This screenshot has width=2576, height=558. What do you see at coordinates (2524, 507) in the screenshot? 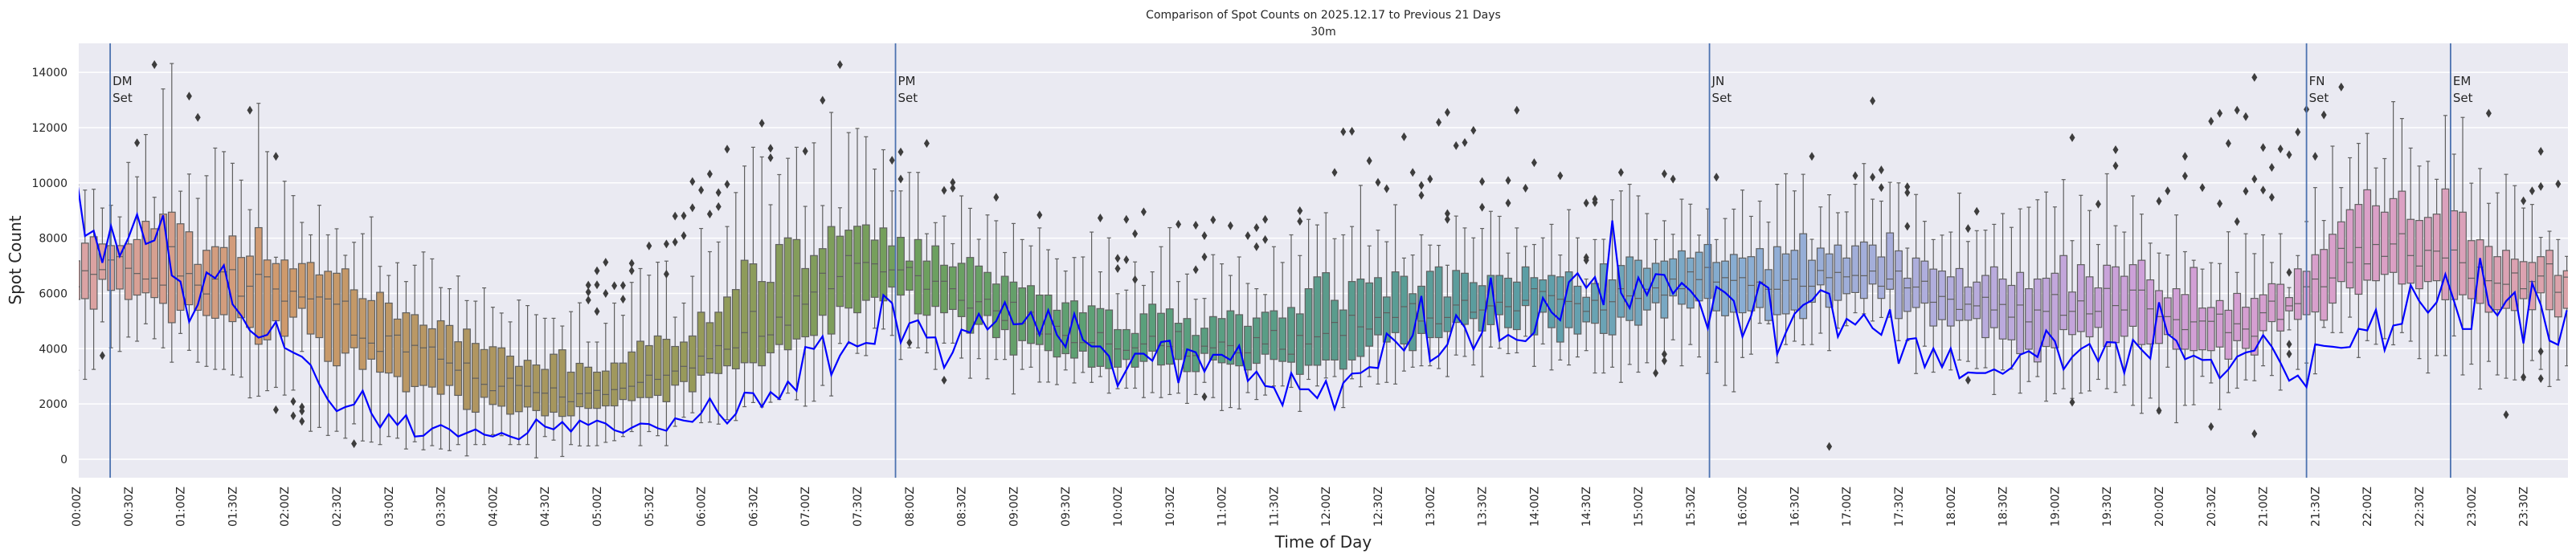
I see `x-tick-label: 23:30Z` at bounding box center [2524, 507].